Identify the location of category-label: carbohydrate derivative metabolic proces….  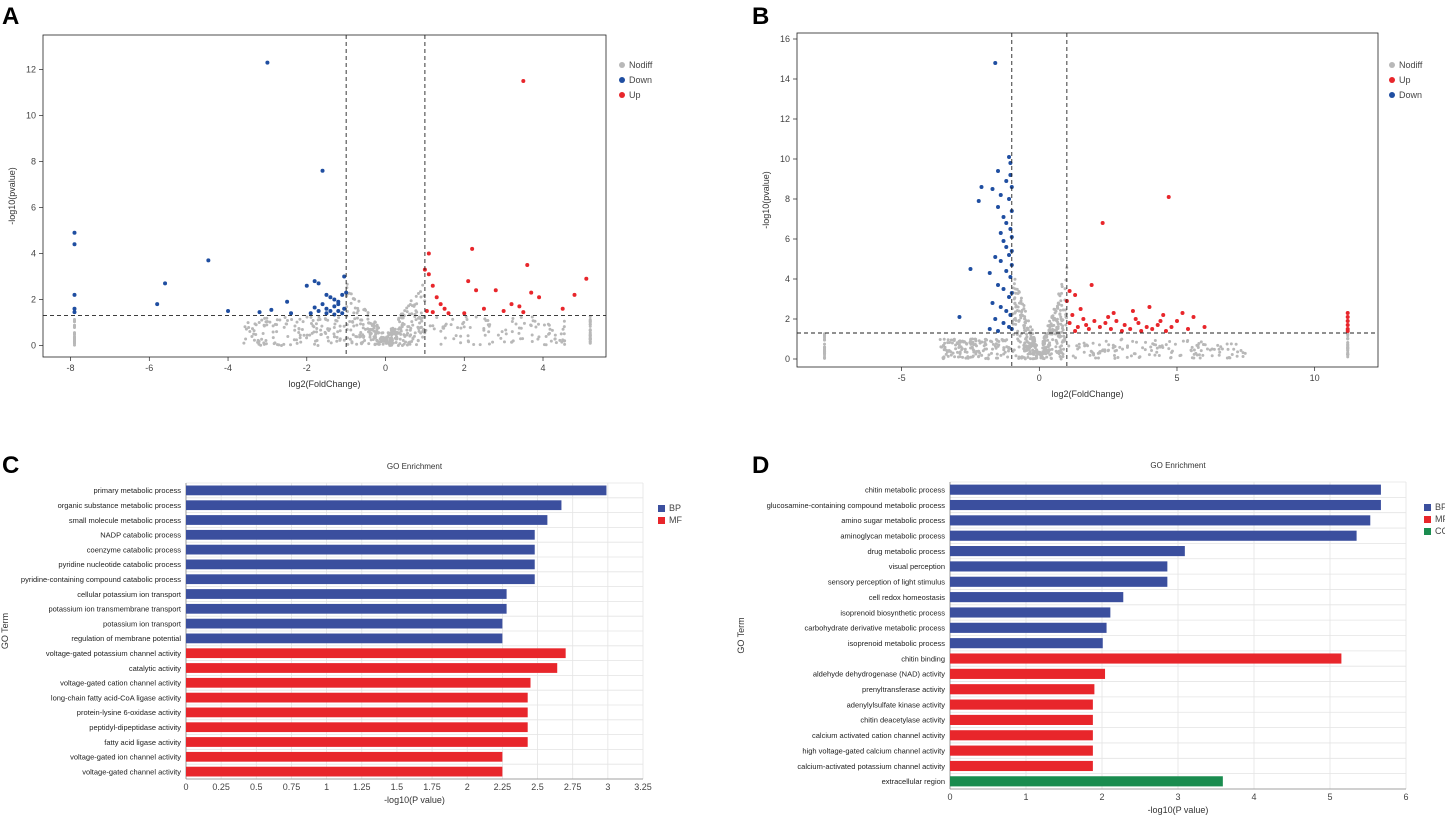
(875, 628).